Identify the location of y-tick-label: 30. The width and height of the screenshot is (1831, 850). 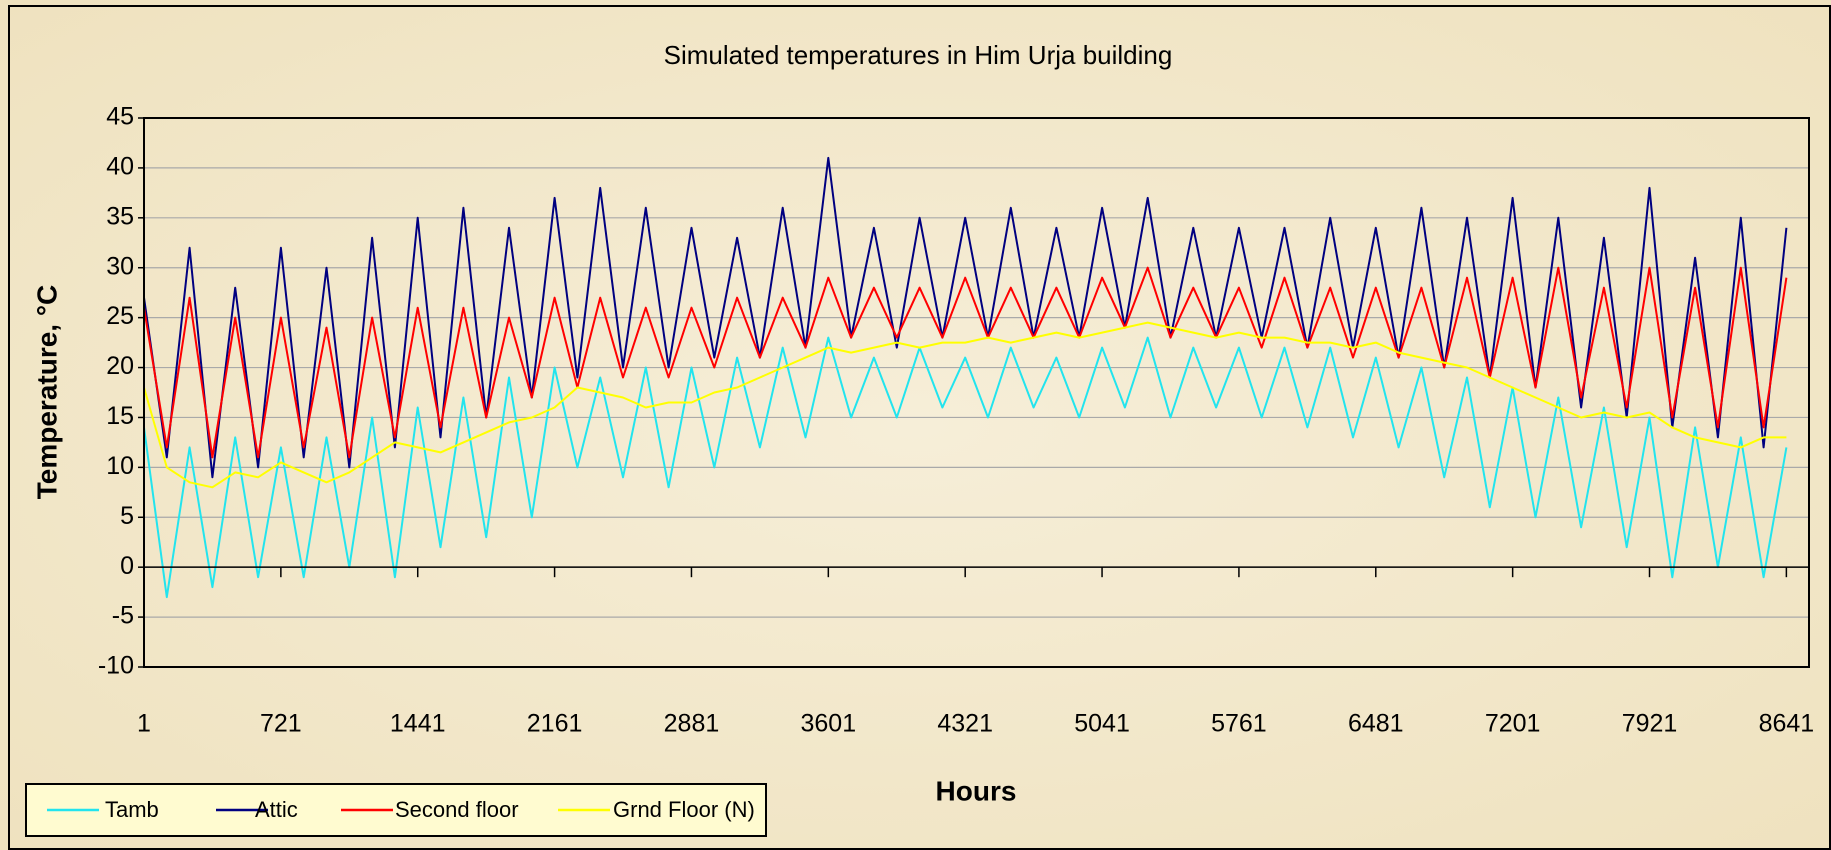
(120, 266).